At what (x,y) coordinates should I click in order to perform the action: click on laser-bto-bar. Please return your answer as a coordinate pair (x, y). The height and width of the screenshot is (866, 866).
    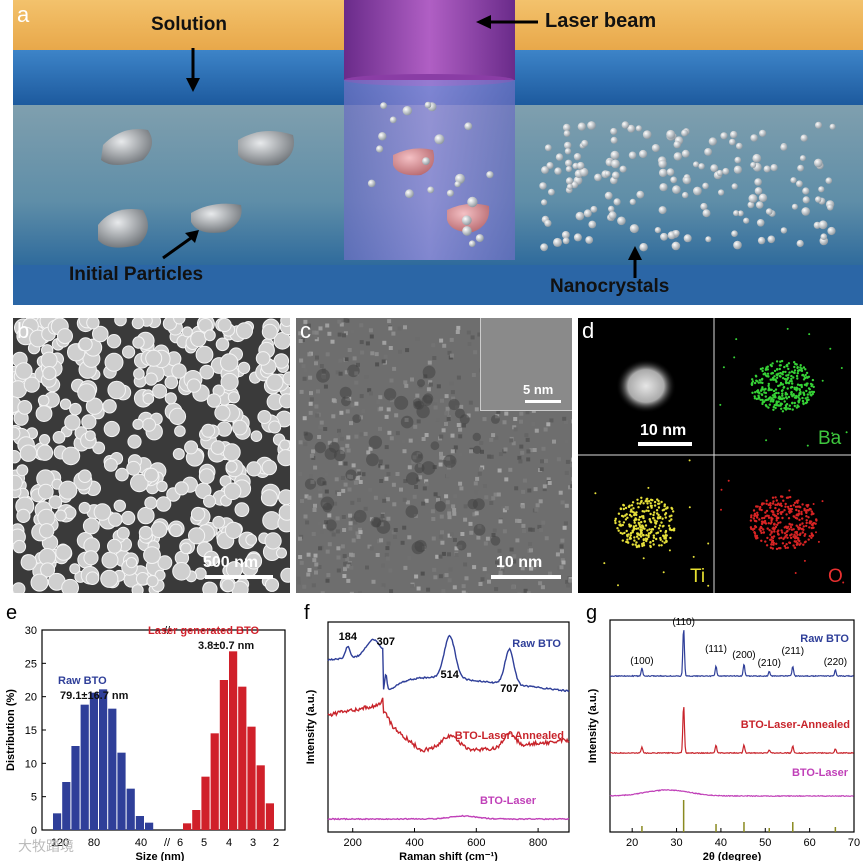
    Looking at the image, I should click on (205, 803).